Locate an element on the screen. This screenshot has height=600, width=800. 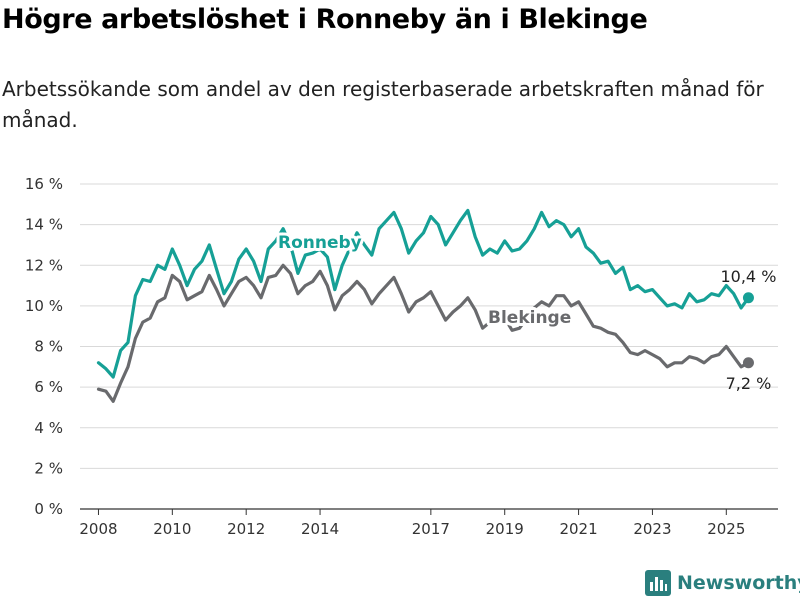
x-tick-label: 2008 is located at coordinates (98, 529).